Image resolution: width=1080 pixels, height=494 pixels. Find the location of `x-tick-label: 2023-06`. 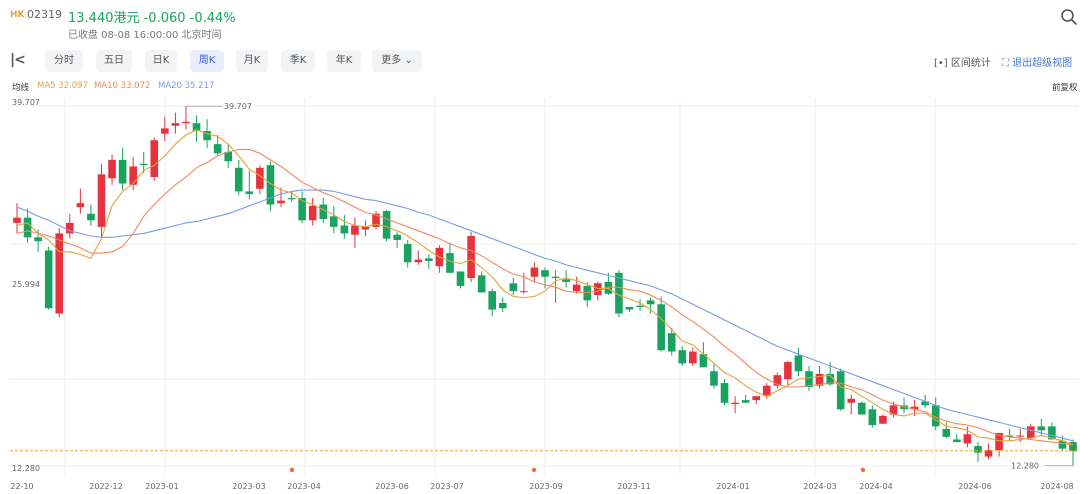

x-tick-label: 2023-06 is located at coordinates (391, 486).